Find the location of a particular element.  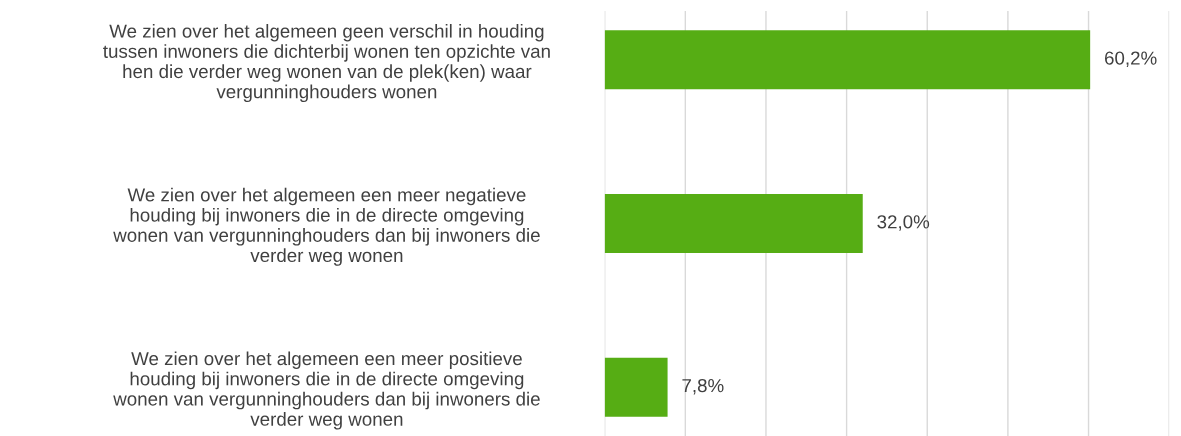

y-tick-label: We zien over het algemeen een meer positieve houding bij inwoners die in de directe omgeving wonen van vergunninghouders dan bij inwoners die verder weg wonen is located at coordinates (326, 390).